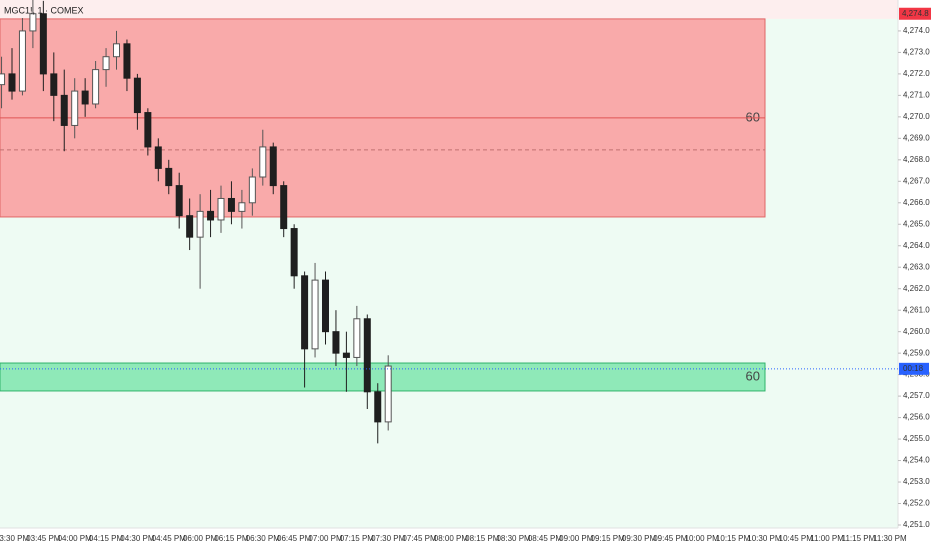 The height and width of the screenshot is (550, 932). Describe the element at coordinates (916, 352) in the screenshot. I see `y-tick-label: 4,259.0` at that location.